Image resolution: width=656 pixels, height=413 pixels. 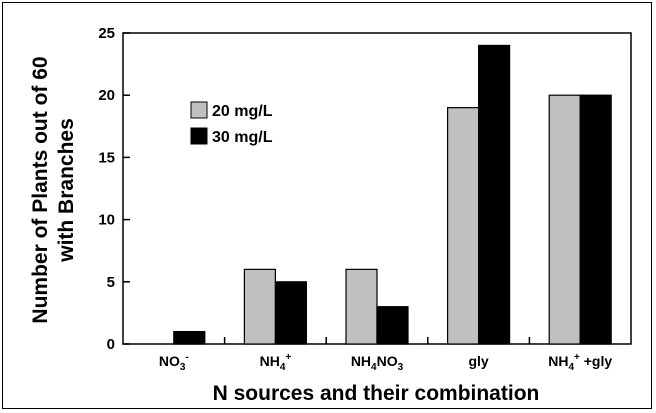 What do you see at coordinates (392, 325) in the screenshot?
I see `bar-nh4no3-30-mg-l` at bounding box center [392, 325].